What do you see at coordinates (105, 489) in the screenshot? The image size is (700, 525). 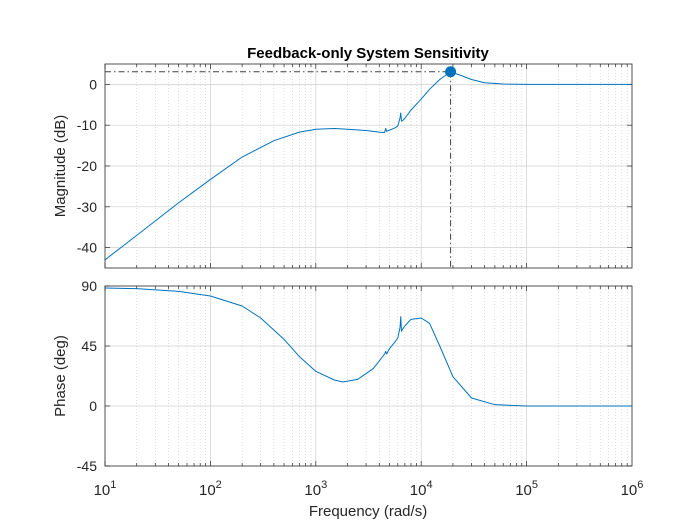 I see `x-tick-label: 10¹` at bounding box center [105, 489].